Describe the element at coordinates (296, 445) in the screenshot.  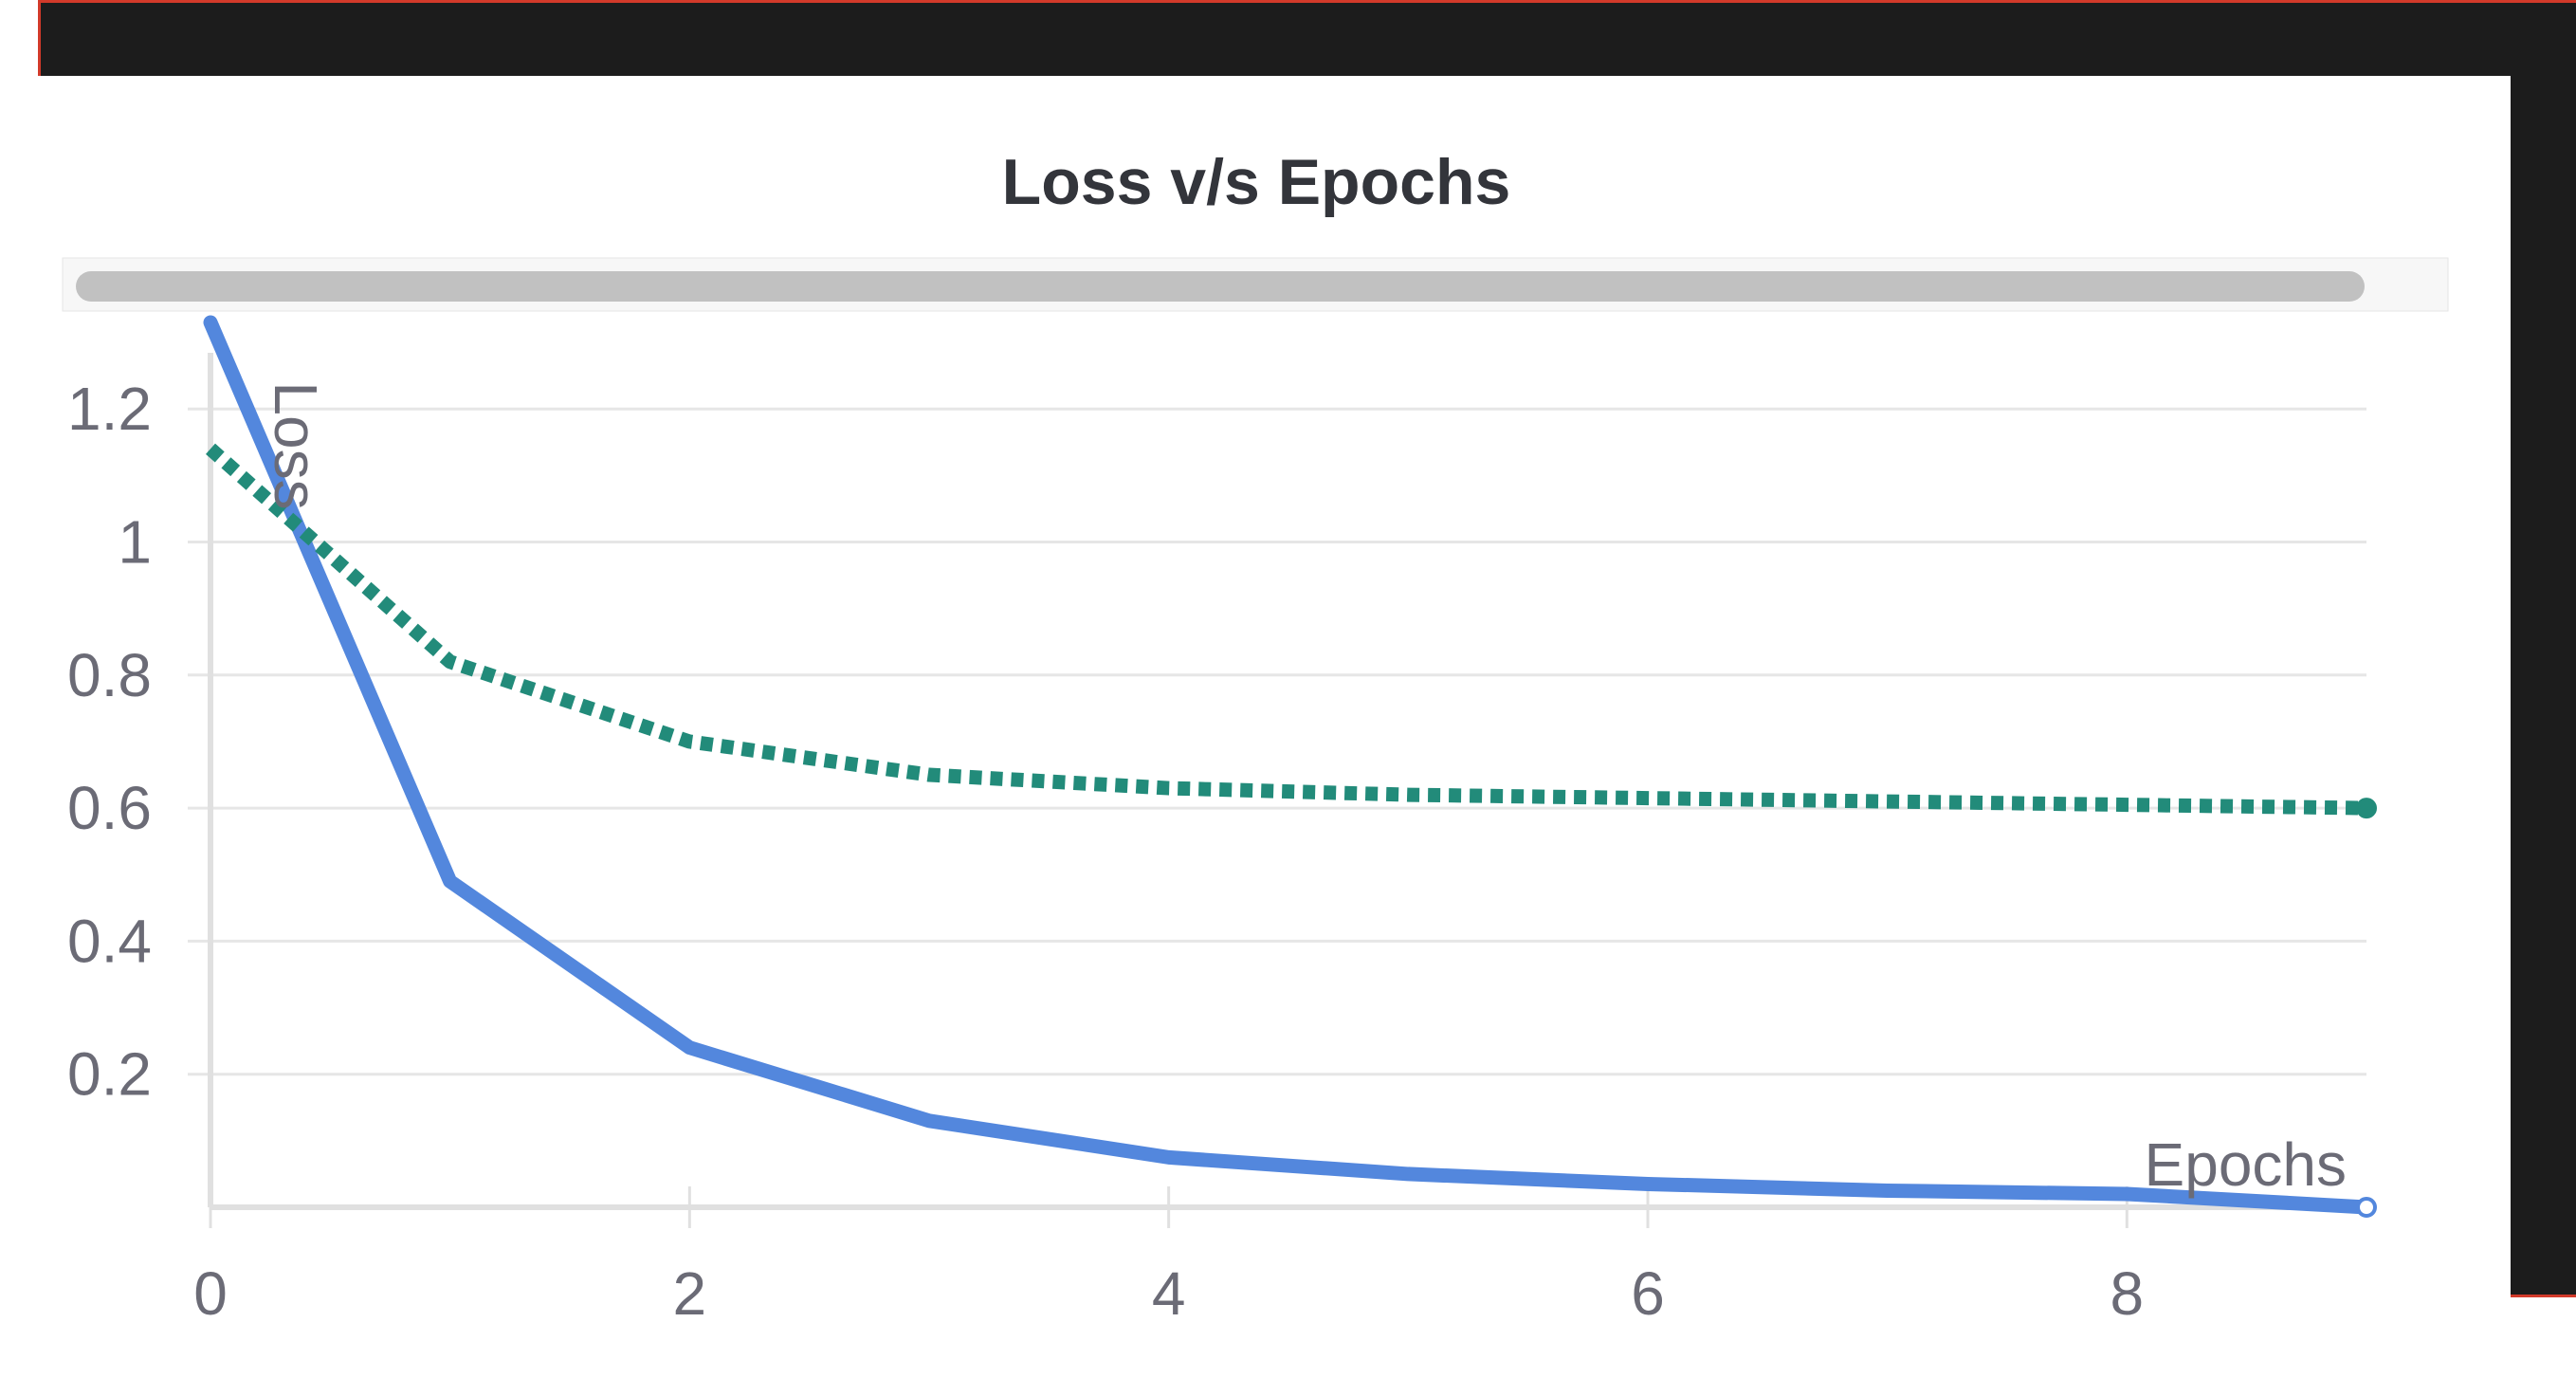
I see `y-axis-title: Loss` at that location.